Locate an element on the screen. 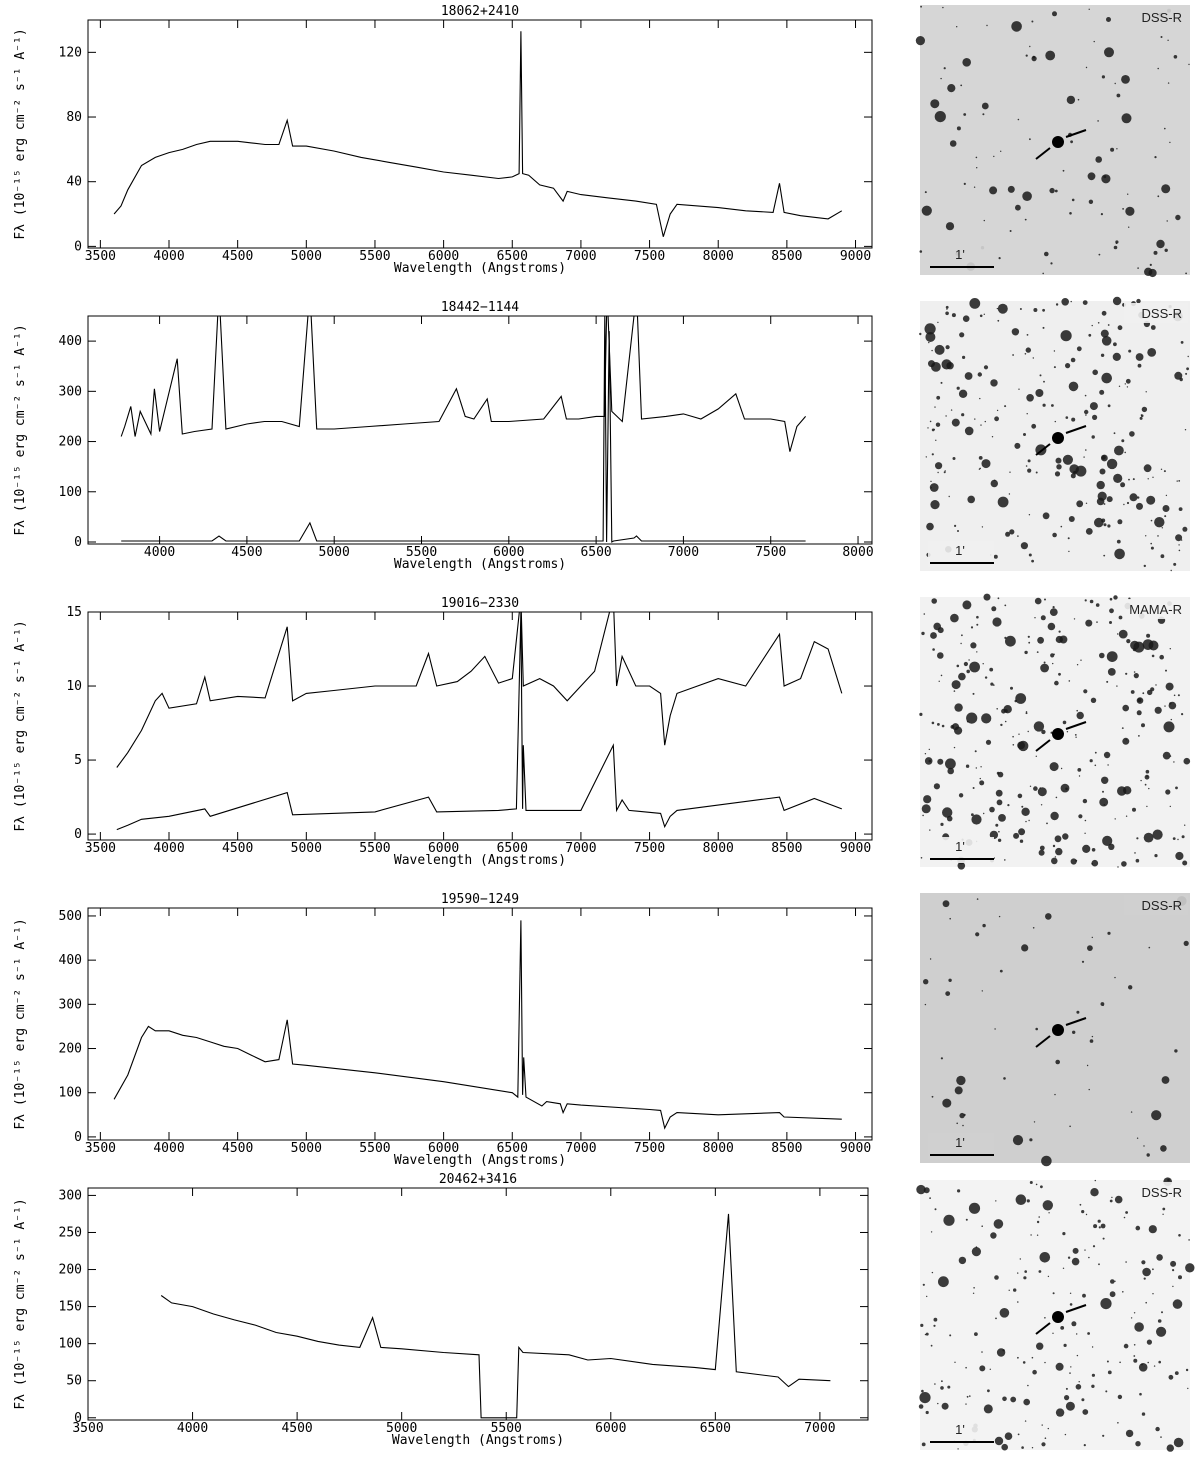 The height and width of the screenshot is (1474, 1200). y-axis-label: Fλ (10⁻¹⁵ erg cm⁻² s⁻¹ A⁻¹) is located at coordinates (20, 429).